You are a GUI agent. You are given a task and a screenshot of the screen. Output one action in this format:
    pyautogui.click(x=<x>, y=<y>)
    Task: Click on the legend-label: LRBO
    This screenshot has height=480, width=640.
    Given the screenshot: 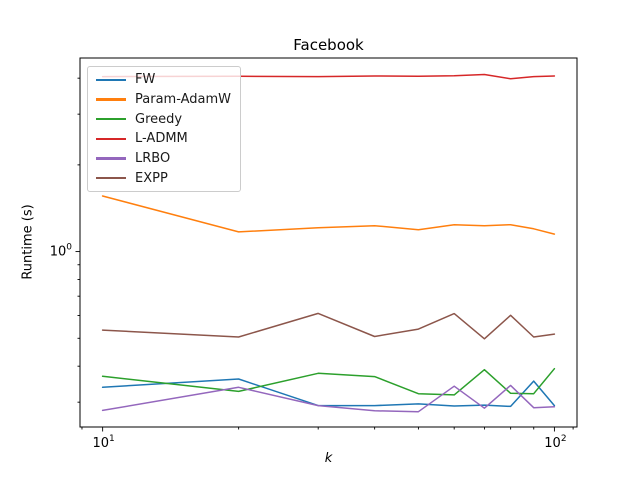 What is the action you would take?
    pyautogui.click(x=153, y=158)
    